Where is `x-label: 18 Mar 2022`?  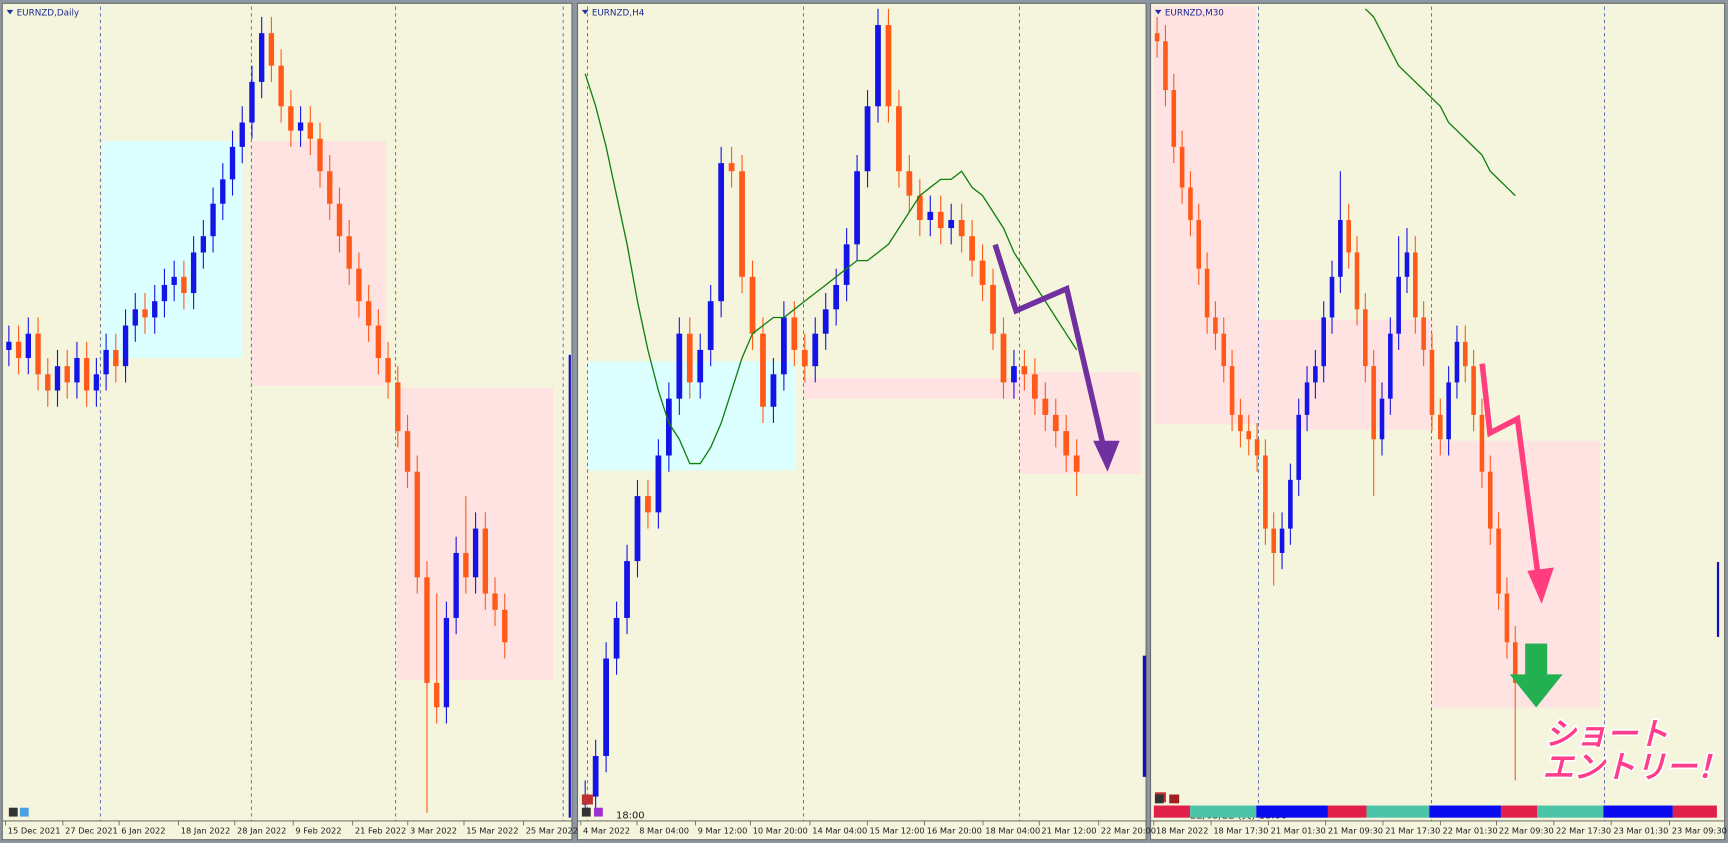 x-label: 18 Mar 2022 is located at coordinates (1182, 830).